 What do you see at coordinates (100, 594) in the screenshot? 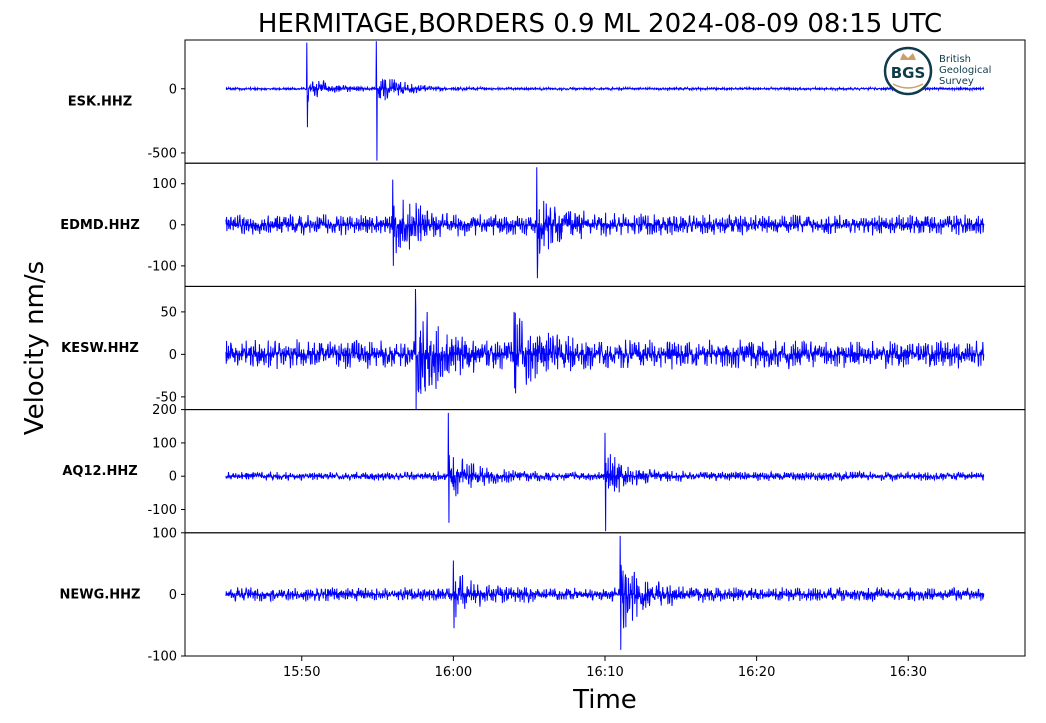
I see `station-label: NEWG.HHZ` at bounding box center [100, 594].